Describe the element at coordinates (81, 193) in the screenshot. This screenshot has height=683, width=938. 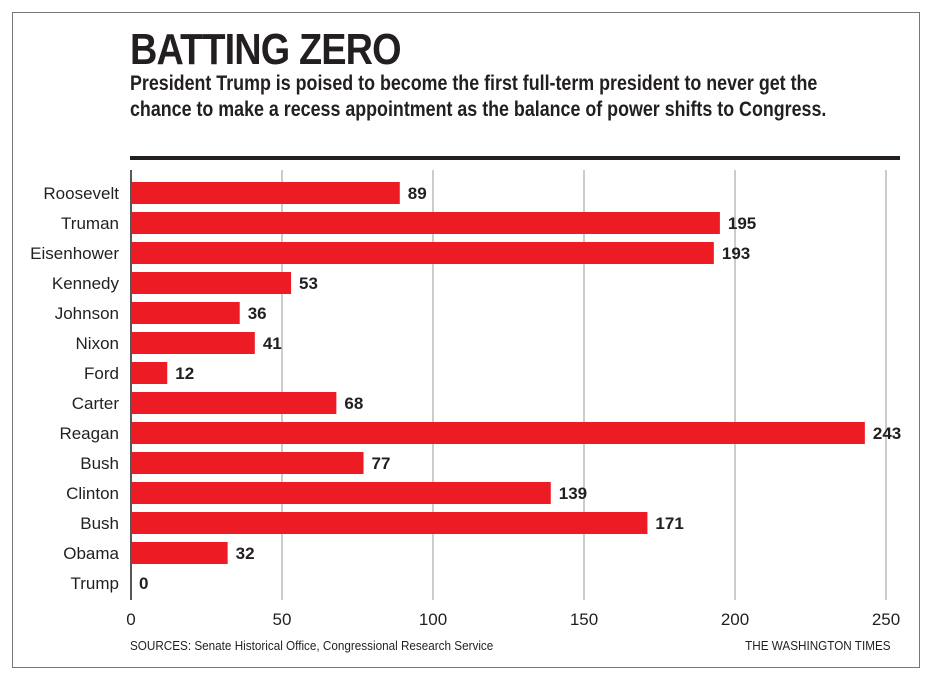
I see `category-label: Roosevelt` at that location.